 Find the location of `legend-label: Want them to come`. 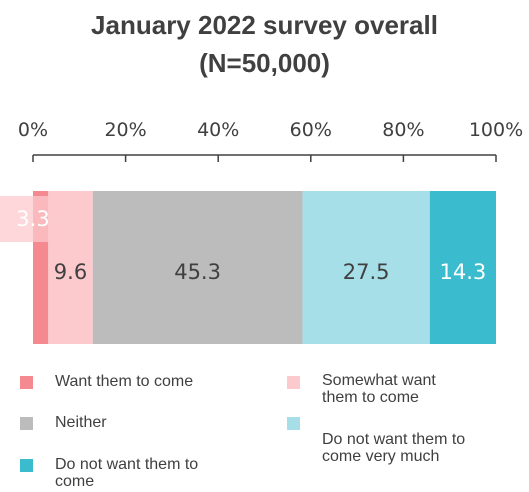

legend-label: Want them to come is located at coordinates (124, 381).